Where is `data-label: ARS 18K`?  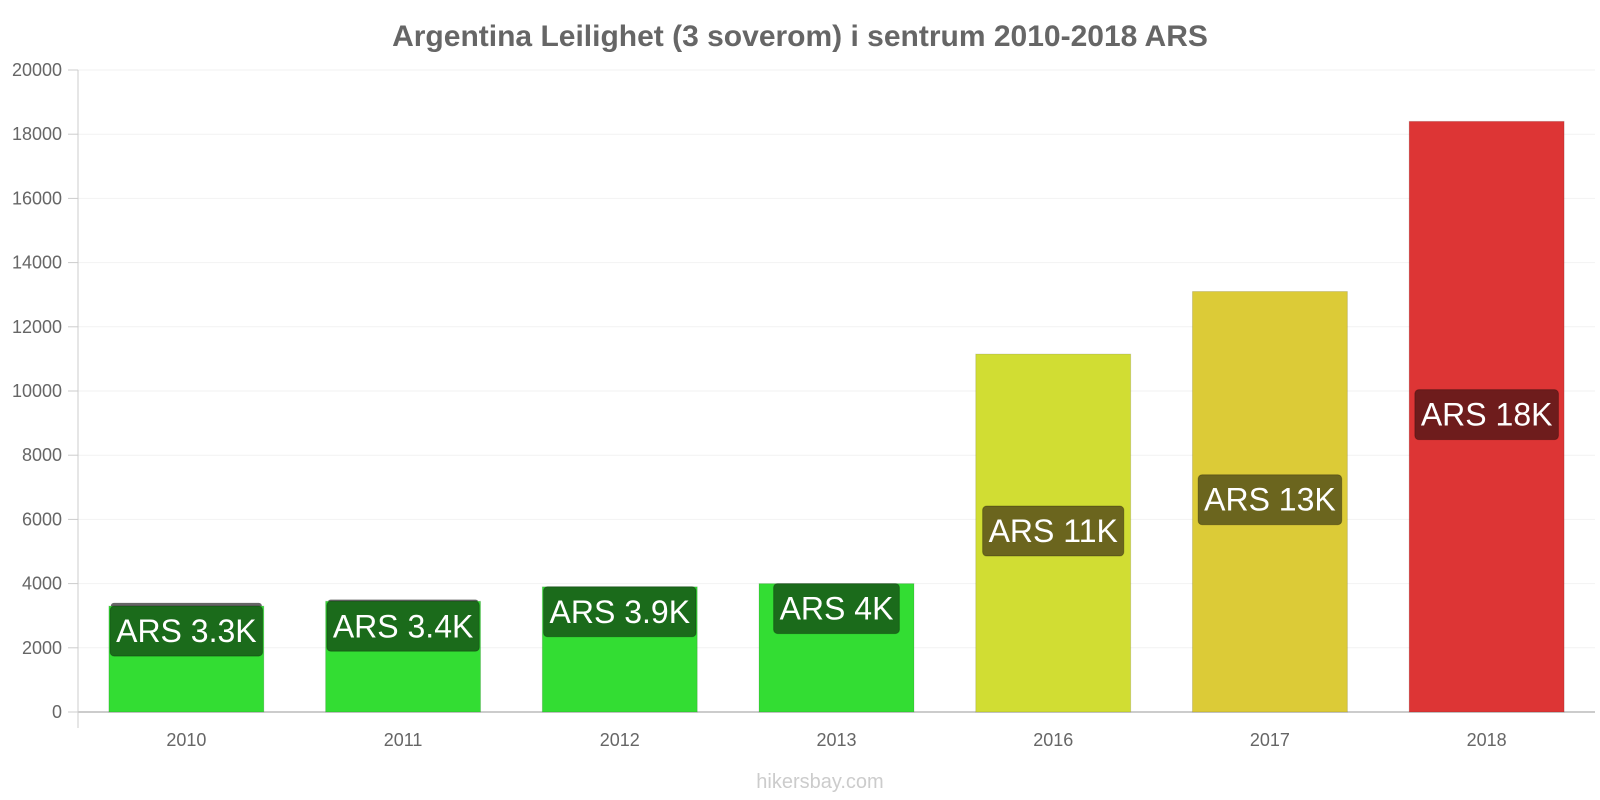 data-label: ARS 18K is located at coordinates (1487, 415).